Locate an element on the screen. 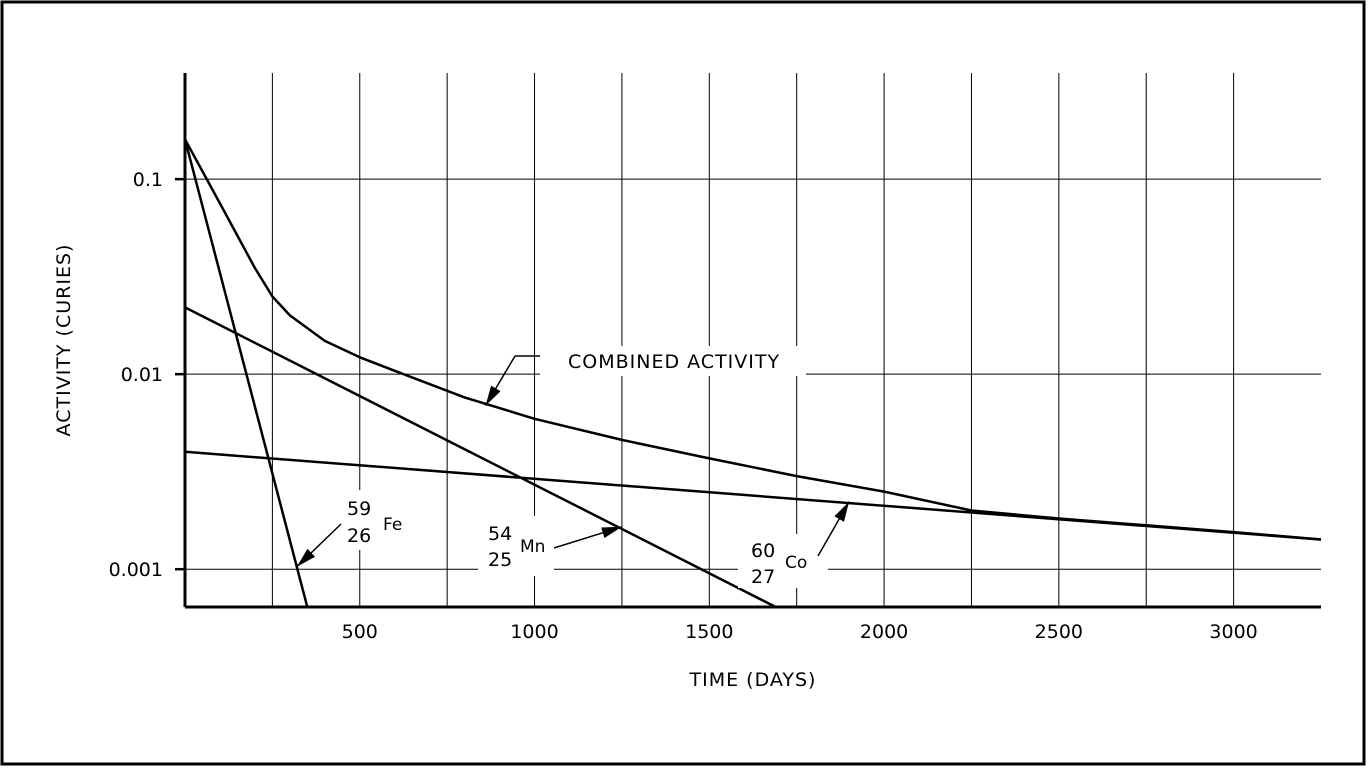  mn-symbol: Mn is located at coordinates (532, 547).